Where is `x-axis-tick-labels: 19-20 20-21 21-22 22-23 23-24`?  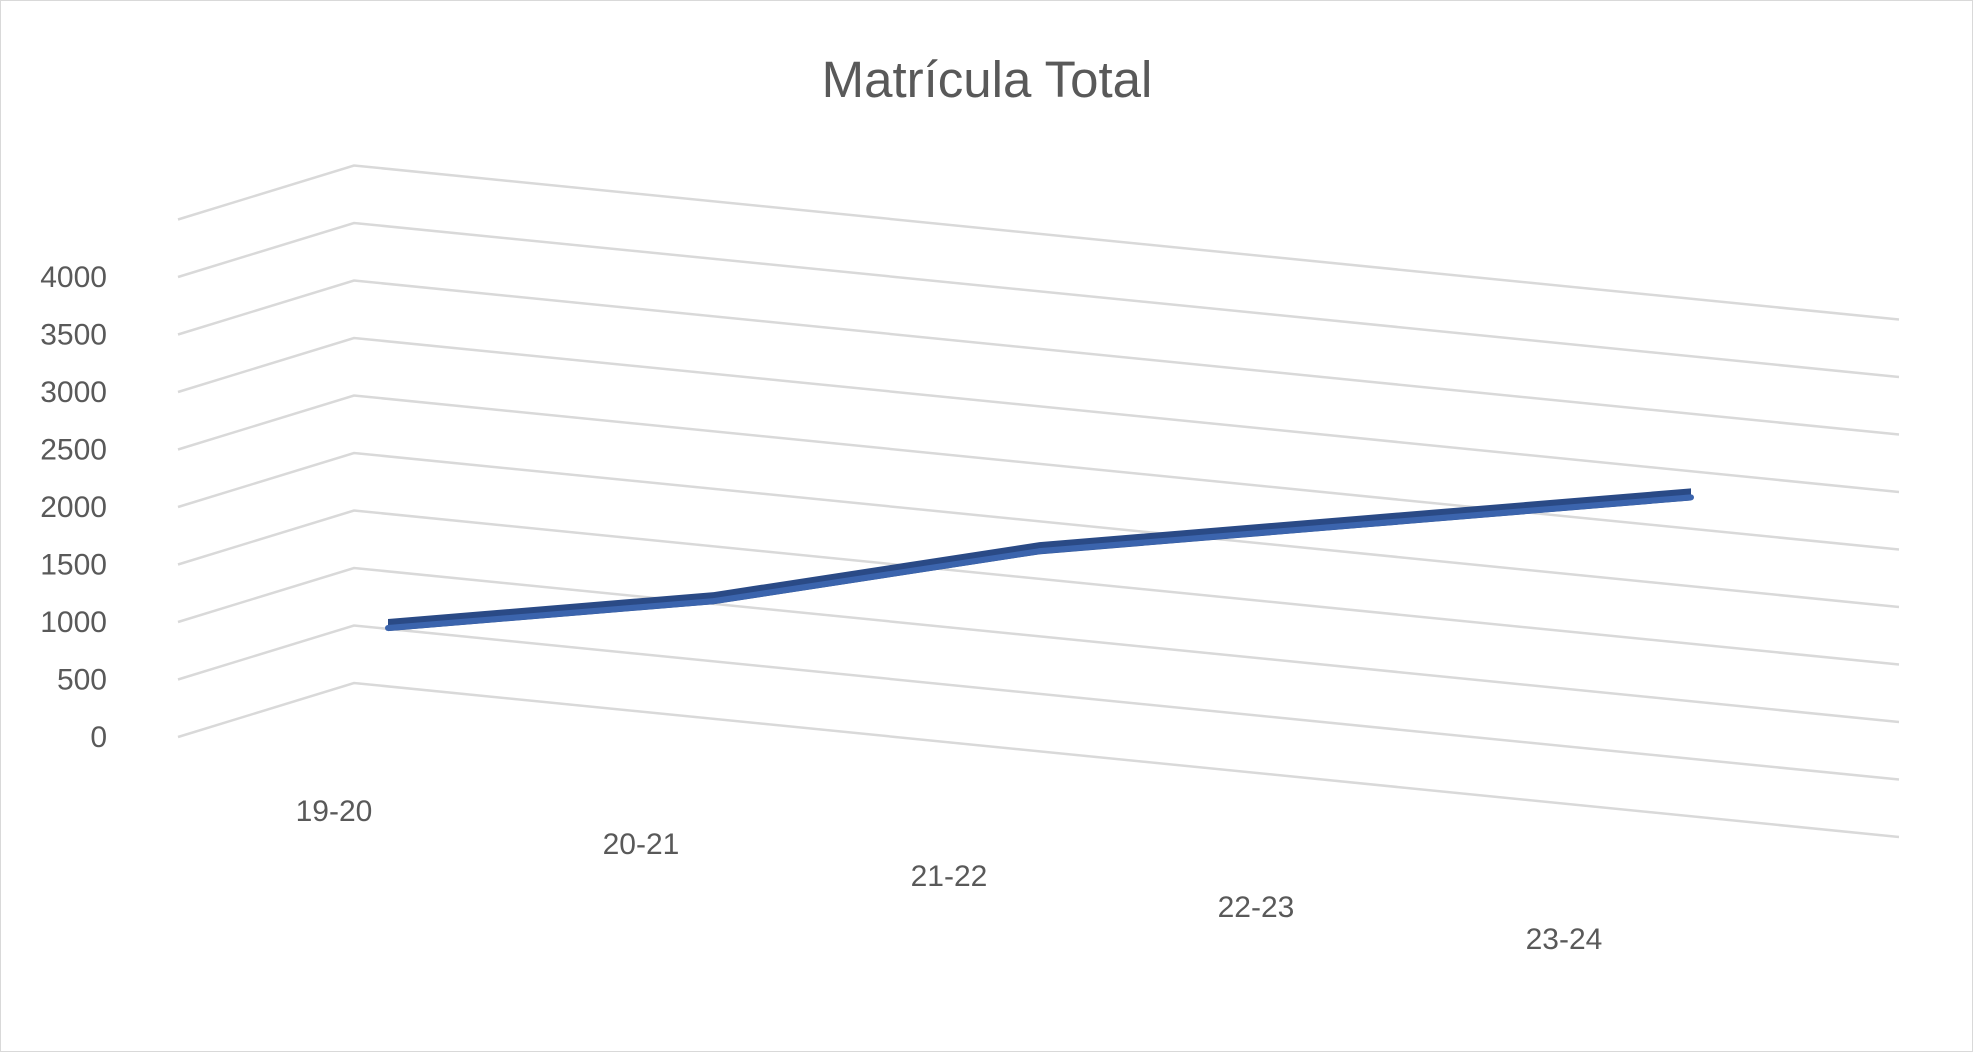 x-axis-tick-labels: 19-20 20-21 21-22 22-23 23-24 is located at coordinates (949, 875).